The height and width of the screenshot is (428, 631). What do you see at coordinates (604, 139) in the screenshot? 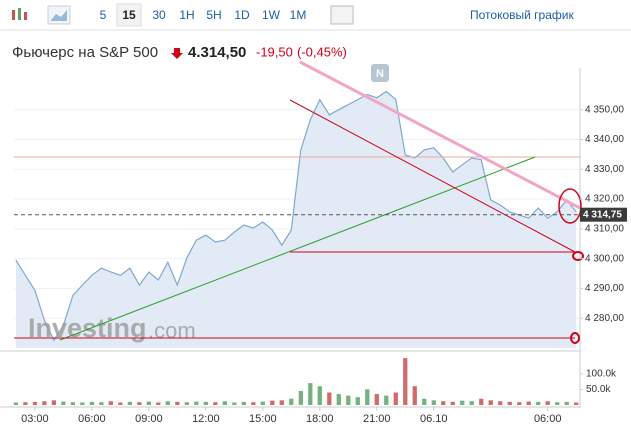
I see `y-tick-label: 4 340,00` at bounding box center [604, 139].